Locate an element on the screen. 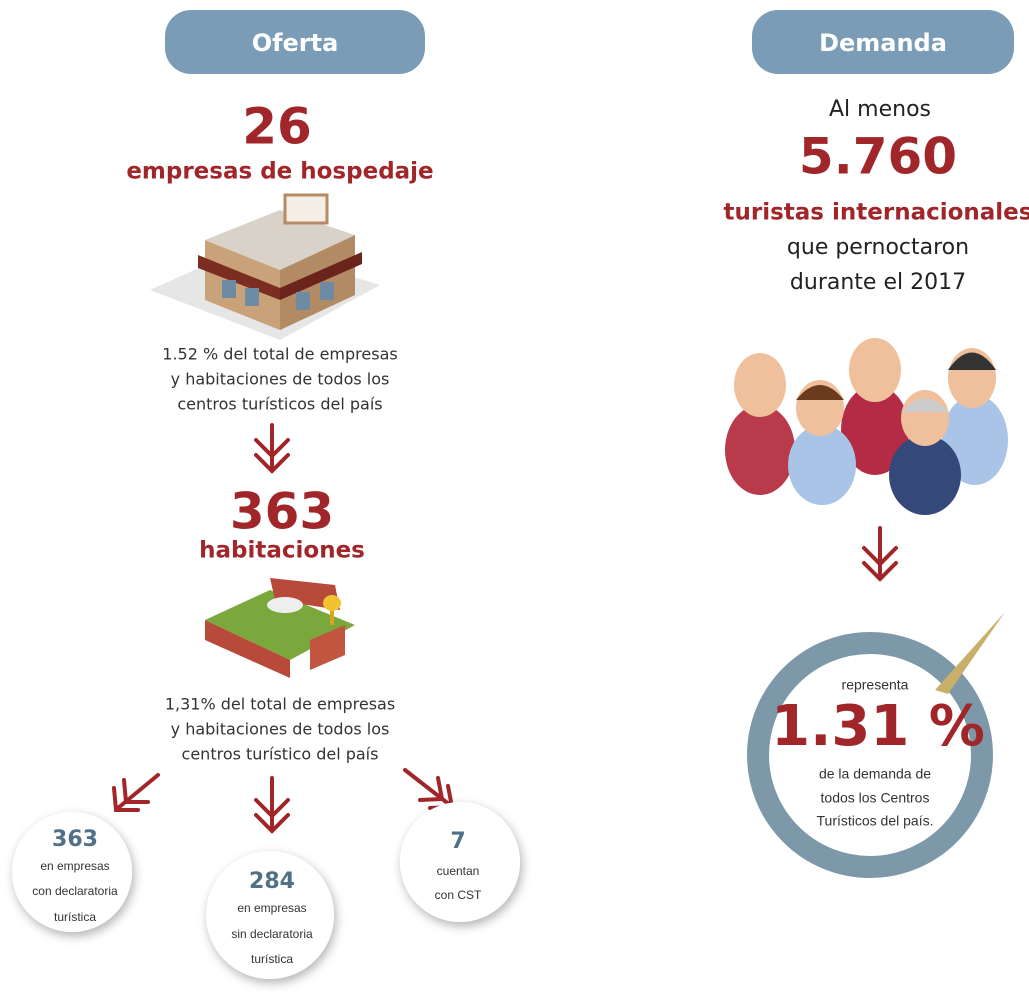  share-line: todos los Centros is located at coordinates (875, 798).